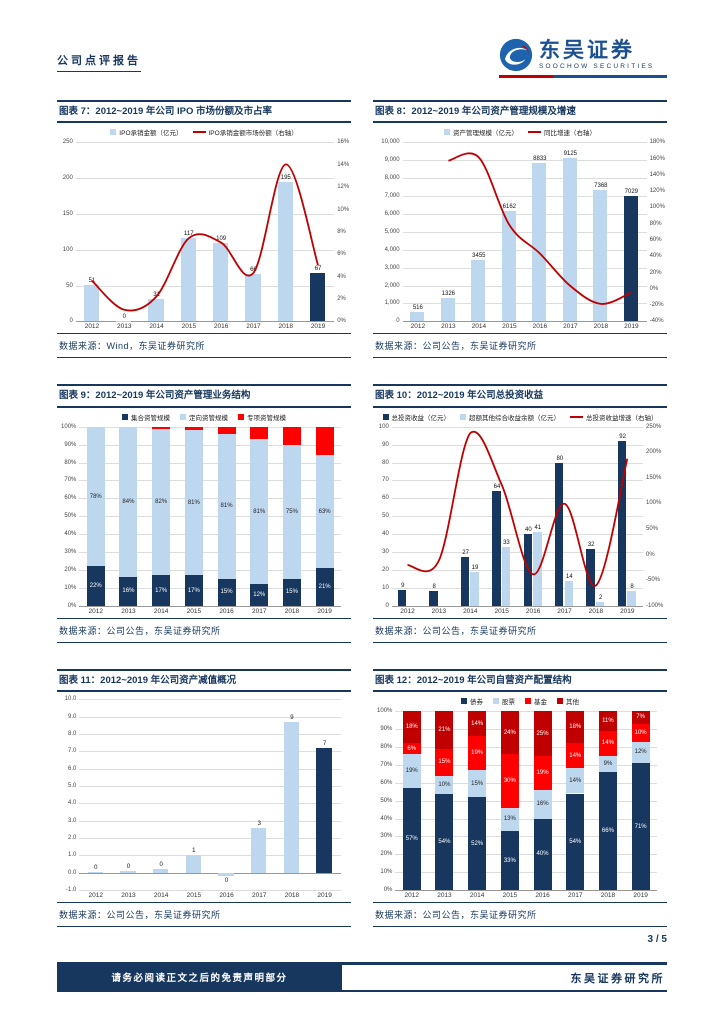 This screenshot has width=724, height=1024. Describe the element at coordinates (509, 732) in the screenshot. I see `segment-label: 24%` at that location.